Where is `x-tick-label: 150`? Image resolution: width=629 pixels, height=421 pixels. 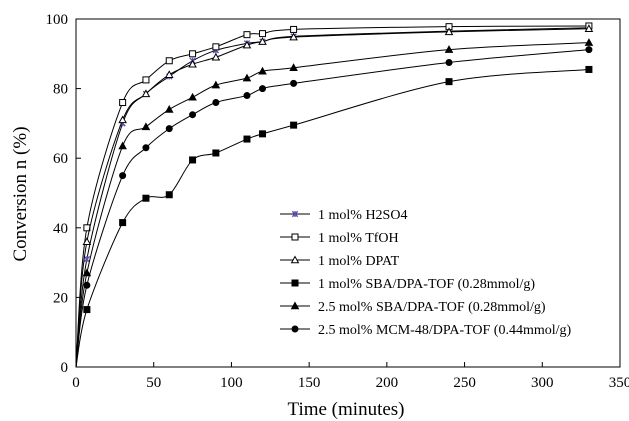
x-tick-label: 150 is located at coordinates (309, 383).